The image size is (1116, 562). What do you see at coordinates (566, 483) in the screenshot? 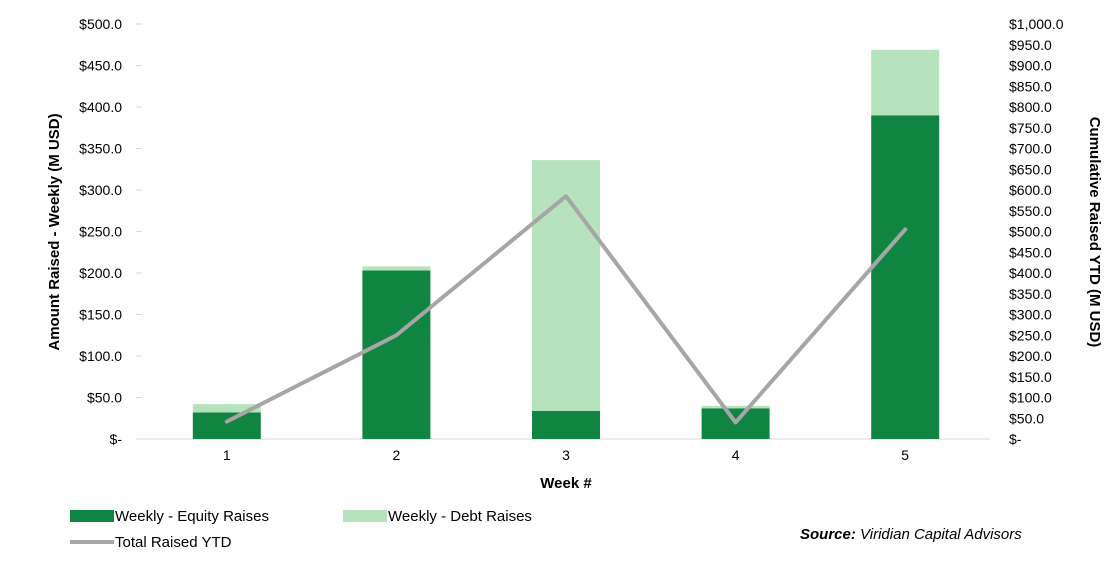
I see `x-axis-title: Week #` at bounding box center [566, 483].